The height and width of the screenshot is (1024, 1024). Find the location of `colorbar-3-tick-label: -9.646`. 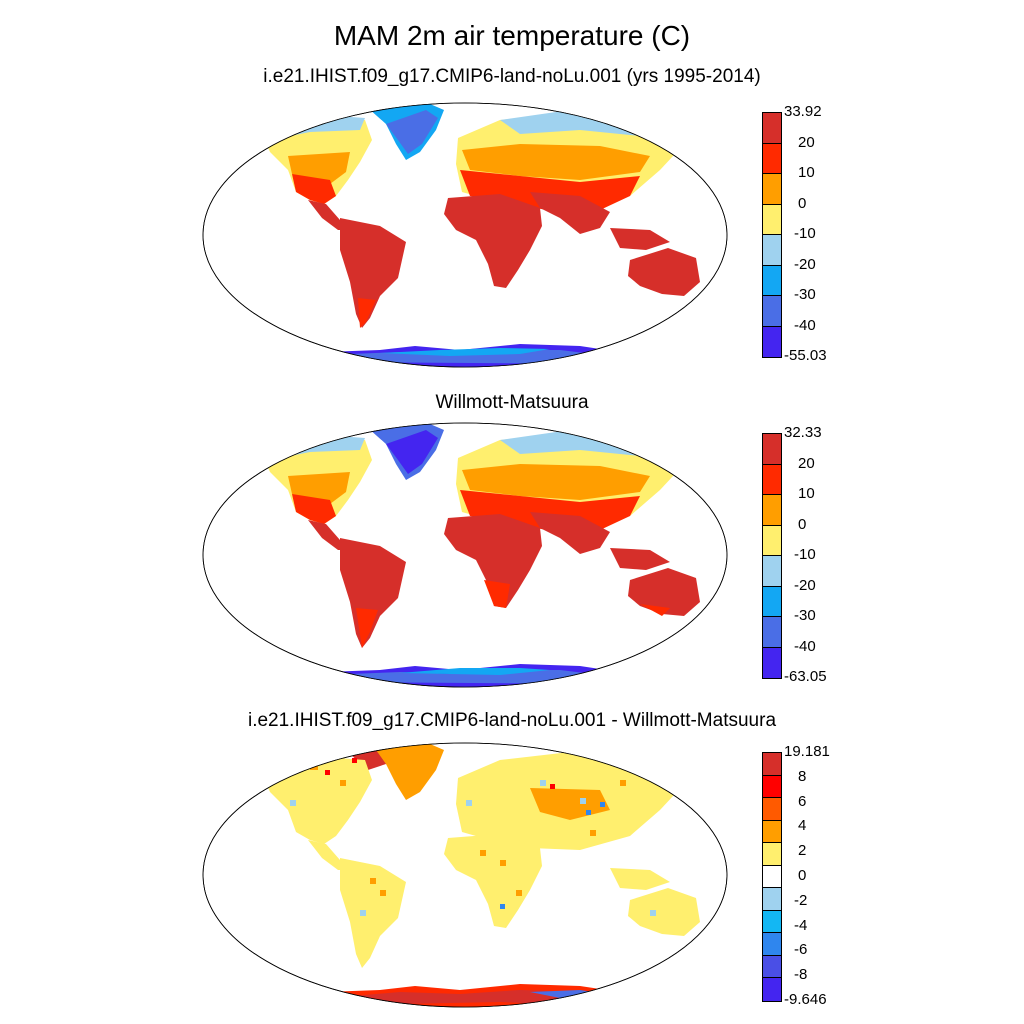

colorbar-3-tick-label: -9.646 is located at coordinates (805, 999).